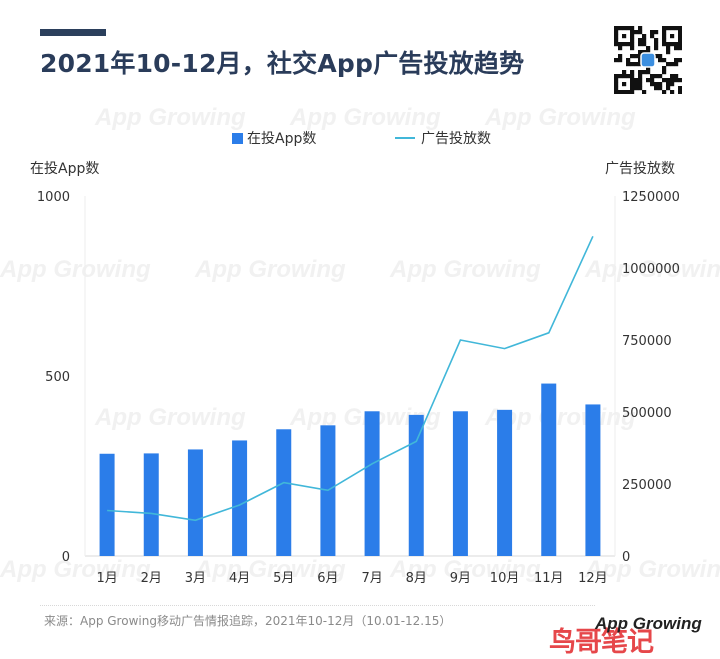 The height and width of the screenshot is (659, 720). What do you see at coordinates (106, 578) in the screenshot?
I see `x-tick-label: 1月` at bounding box center [106, 578].